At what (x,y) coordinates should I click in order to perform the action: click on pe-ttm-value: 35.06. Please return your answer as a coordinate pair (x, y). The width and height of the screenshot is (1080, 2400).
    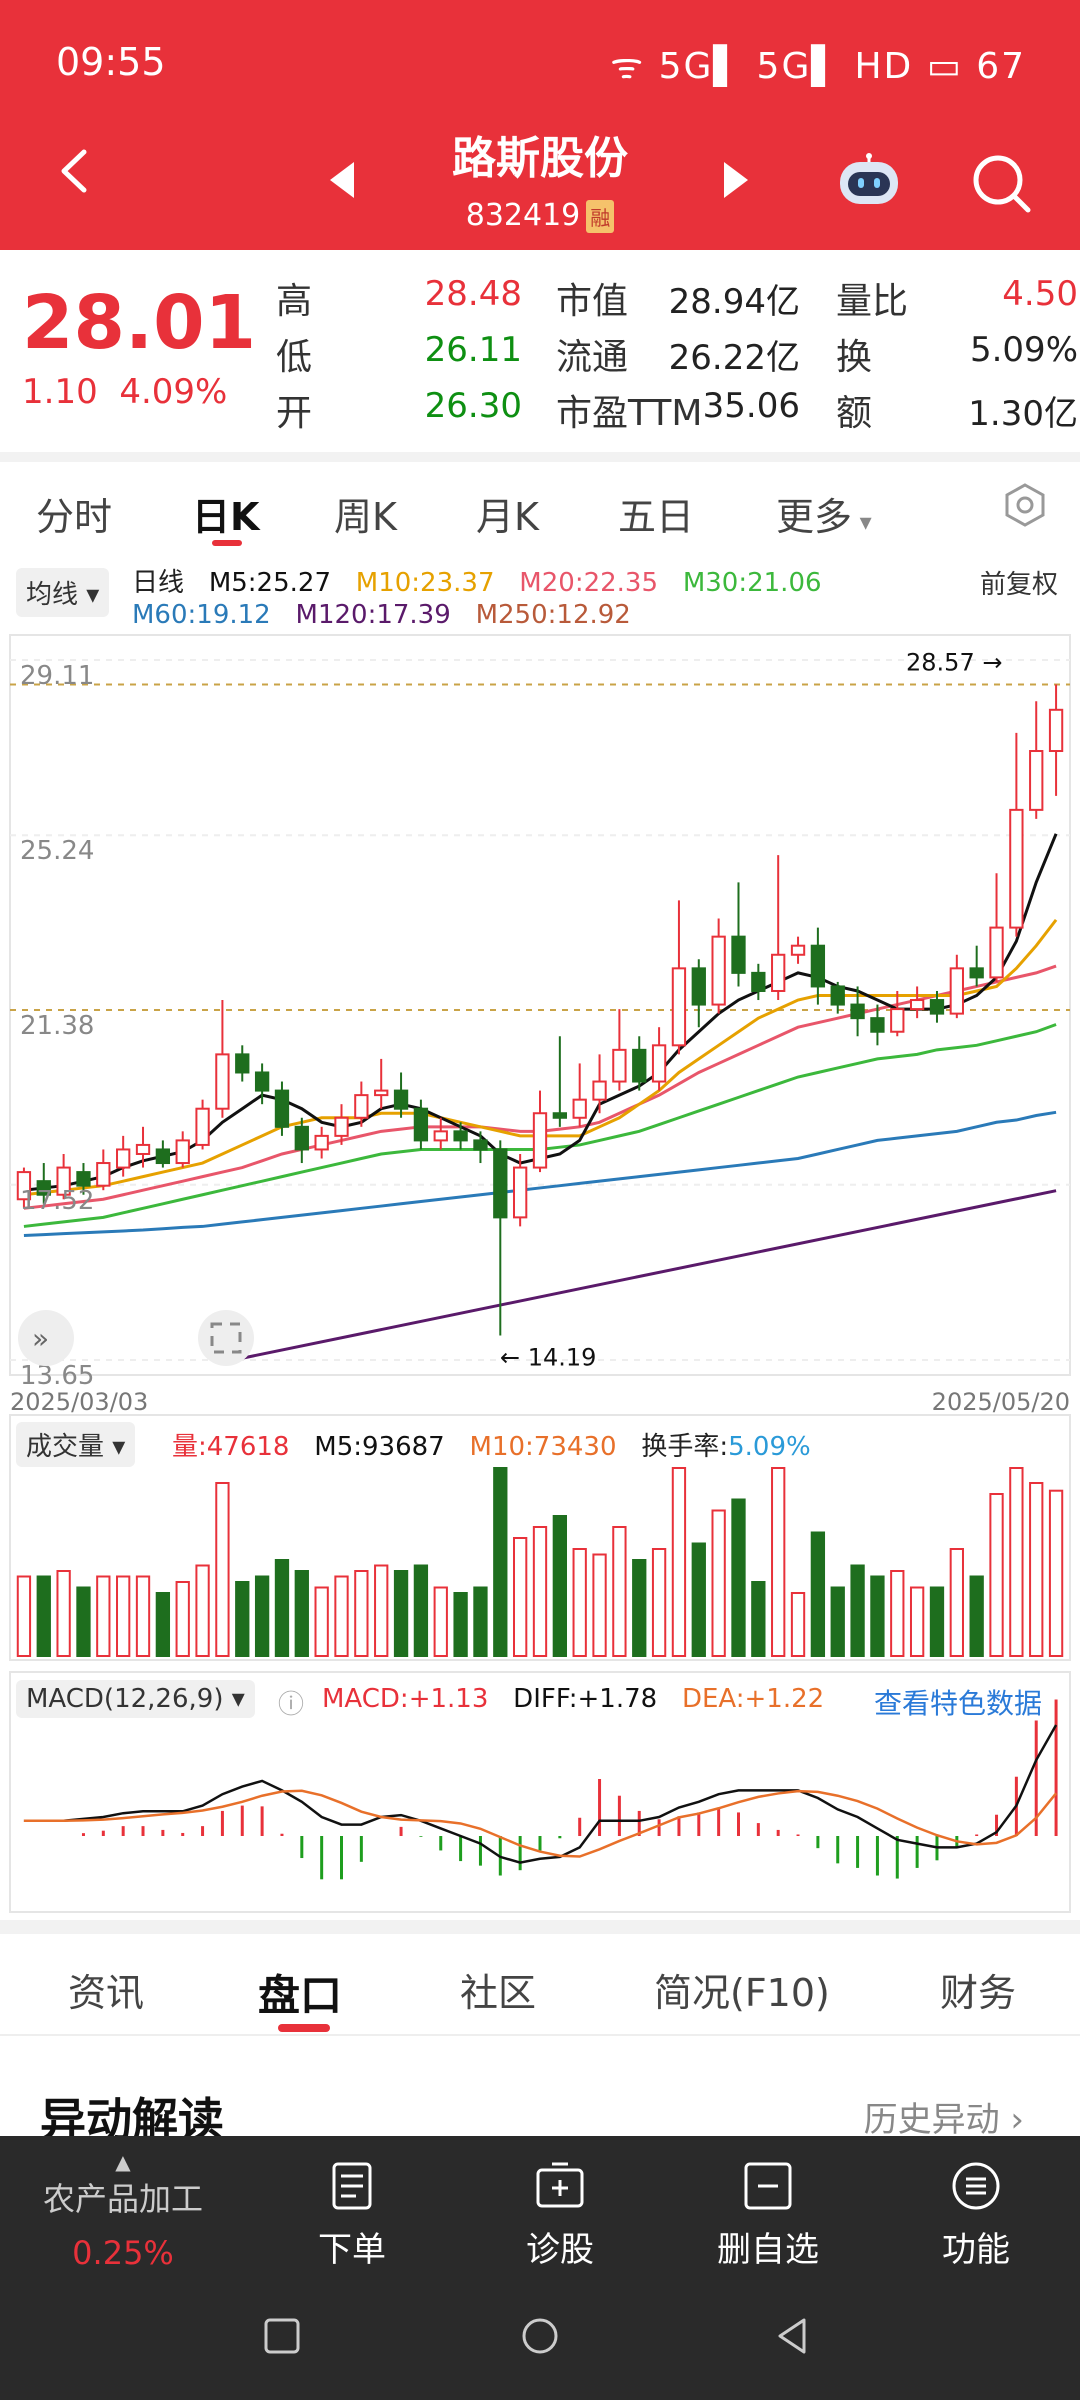
    Looking at the image, I should click on (751, 406).